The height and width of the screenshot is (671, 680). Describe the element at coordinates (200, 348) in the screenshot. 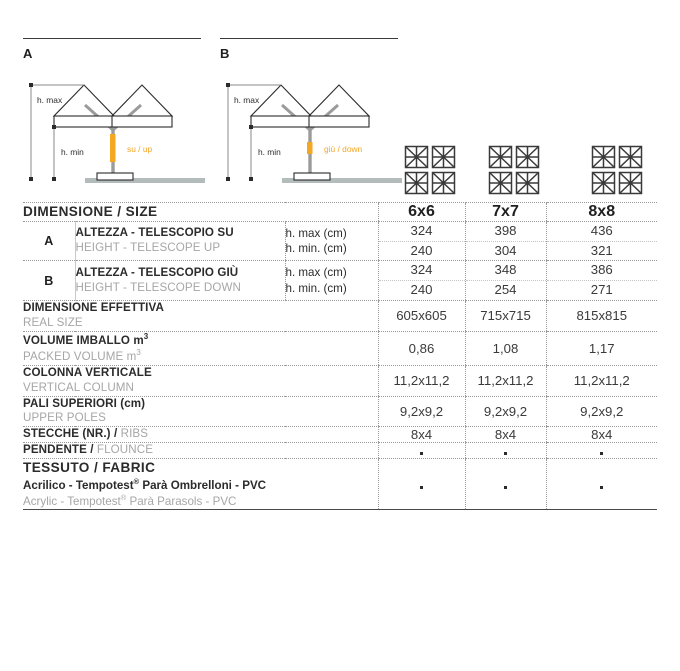

I see `row-label-packed-volume: VOLUME IMBALLO m3 PACKED VOLUME m3` at that location.